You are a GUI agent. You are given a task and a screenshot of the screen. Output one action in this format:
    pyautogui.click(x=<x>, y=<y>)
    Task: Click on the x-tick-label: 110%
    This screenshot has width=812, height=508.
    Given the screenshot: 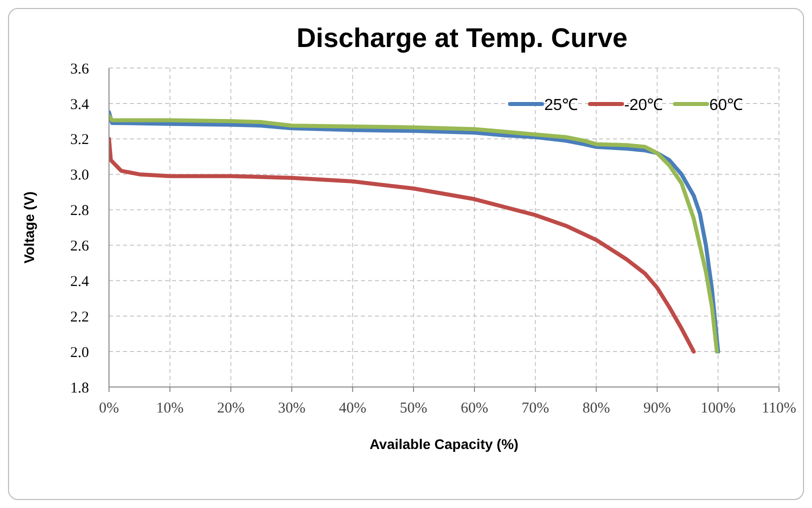 What is the action you would take?
    pyautogui.click(x=779, y=408)
    